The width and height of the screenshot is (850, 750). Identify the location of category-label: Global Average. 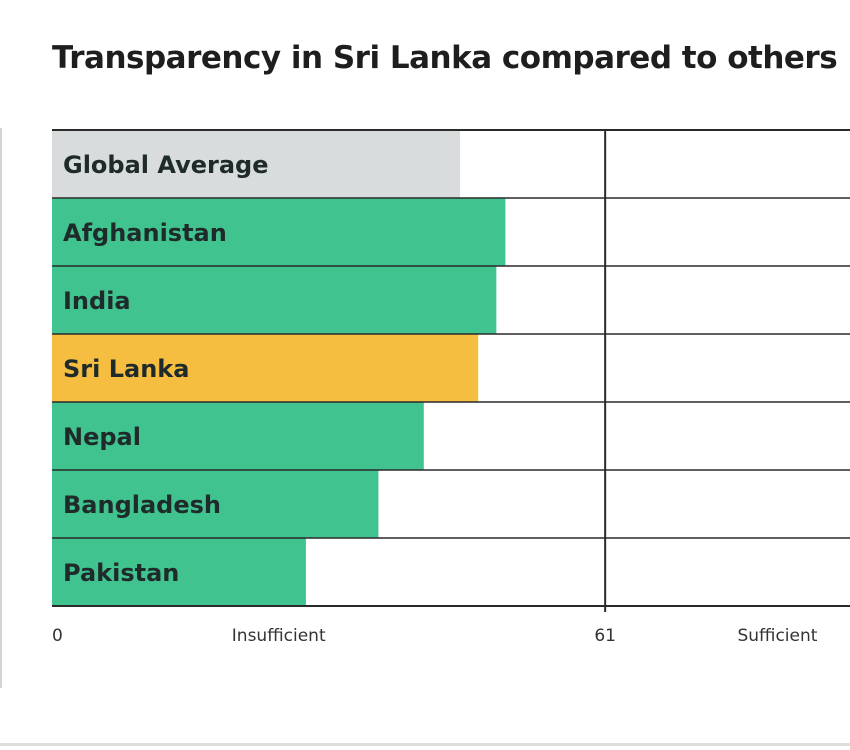
(166, 165).